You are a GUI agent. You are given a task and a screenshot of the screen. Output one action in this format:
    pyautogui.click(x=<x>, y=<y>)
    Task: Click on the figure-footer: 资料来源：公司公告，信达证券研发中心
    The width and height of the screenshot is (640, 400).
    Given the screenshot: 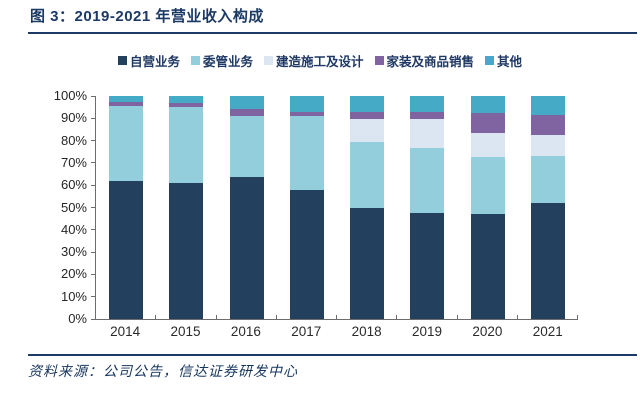 What is the action you would take?
    pyautogui.click(x=332, y=367)
    